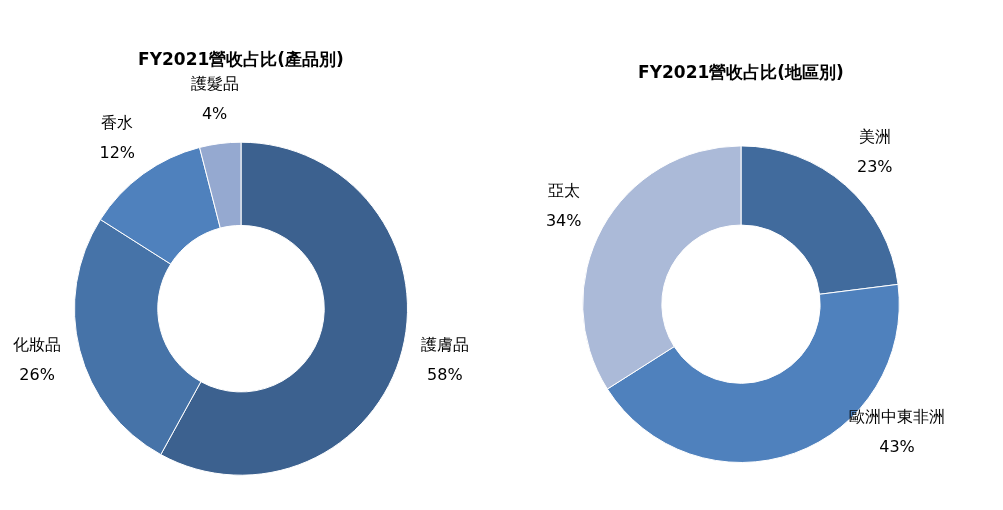 The image size is (1003, 510). I want to click on slice-label: 護髮品, so click(214, 84).